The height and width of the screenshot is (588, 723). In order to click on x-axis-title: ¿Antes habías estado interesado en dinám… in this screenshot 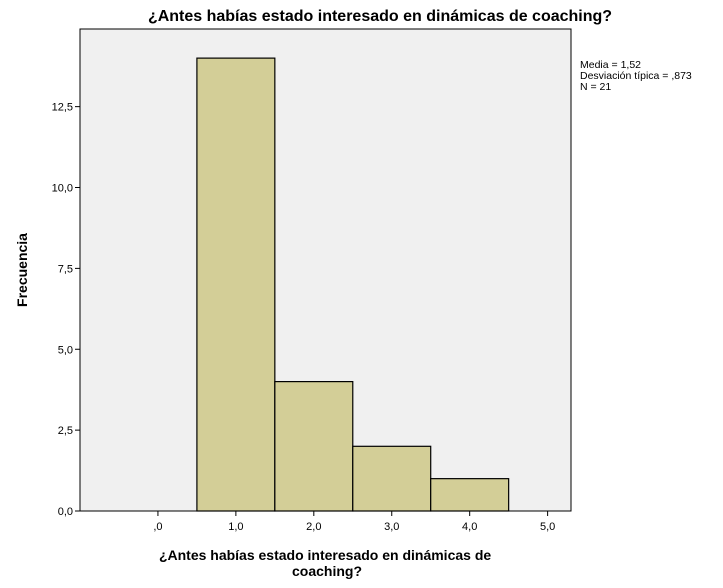, I will do `click(327, 563)`.